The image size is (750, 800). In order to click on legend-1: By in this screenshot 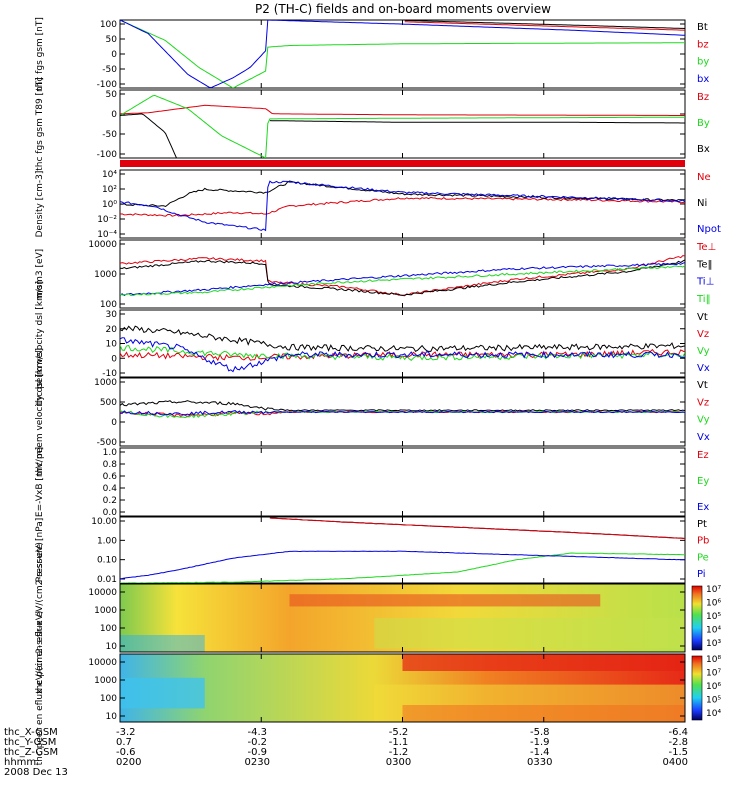, I will do `click(703, 123)`.